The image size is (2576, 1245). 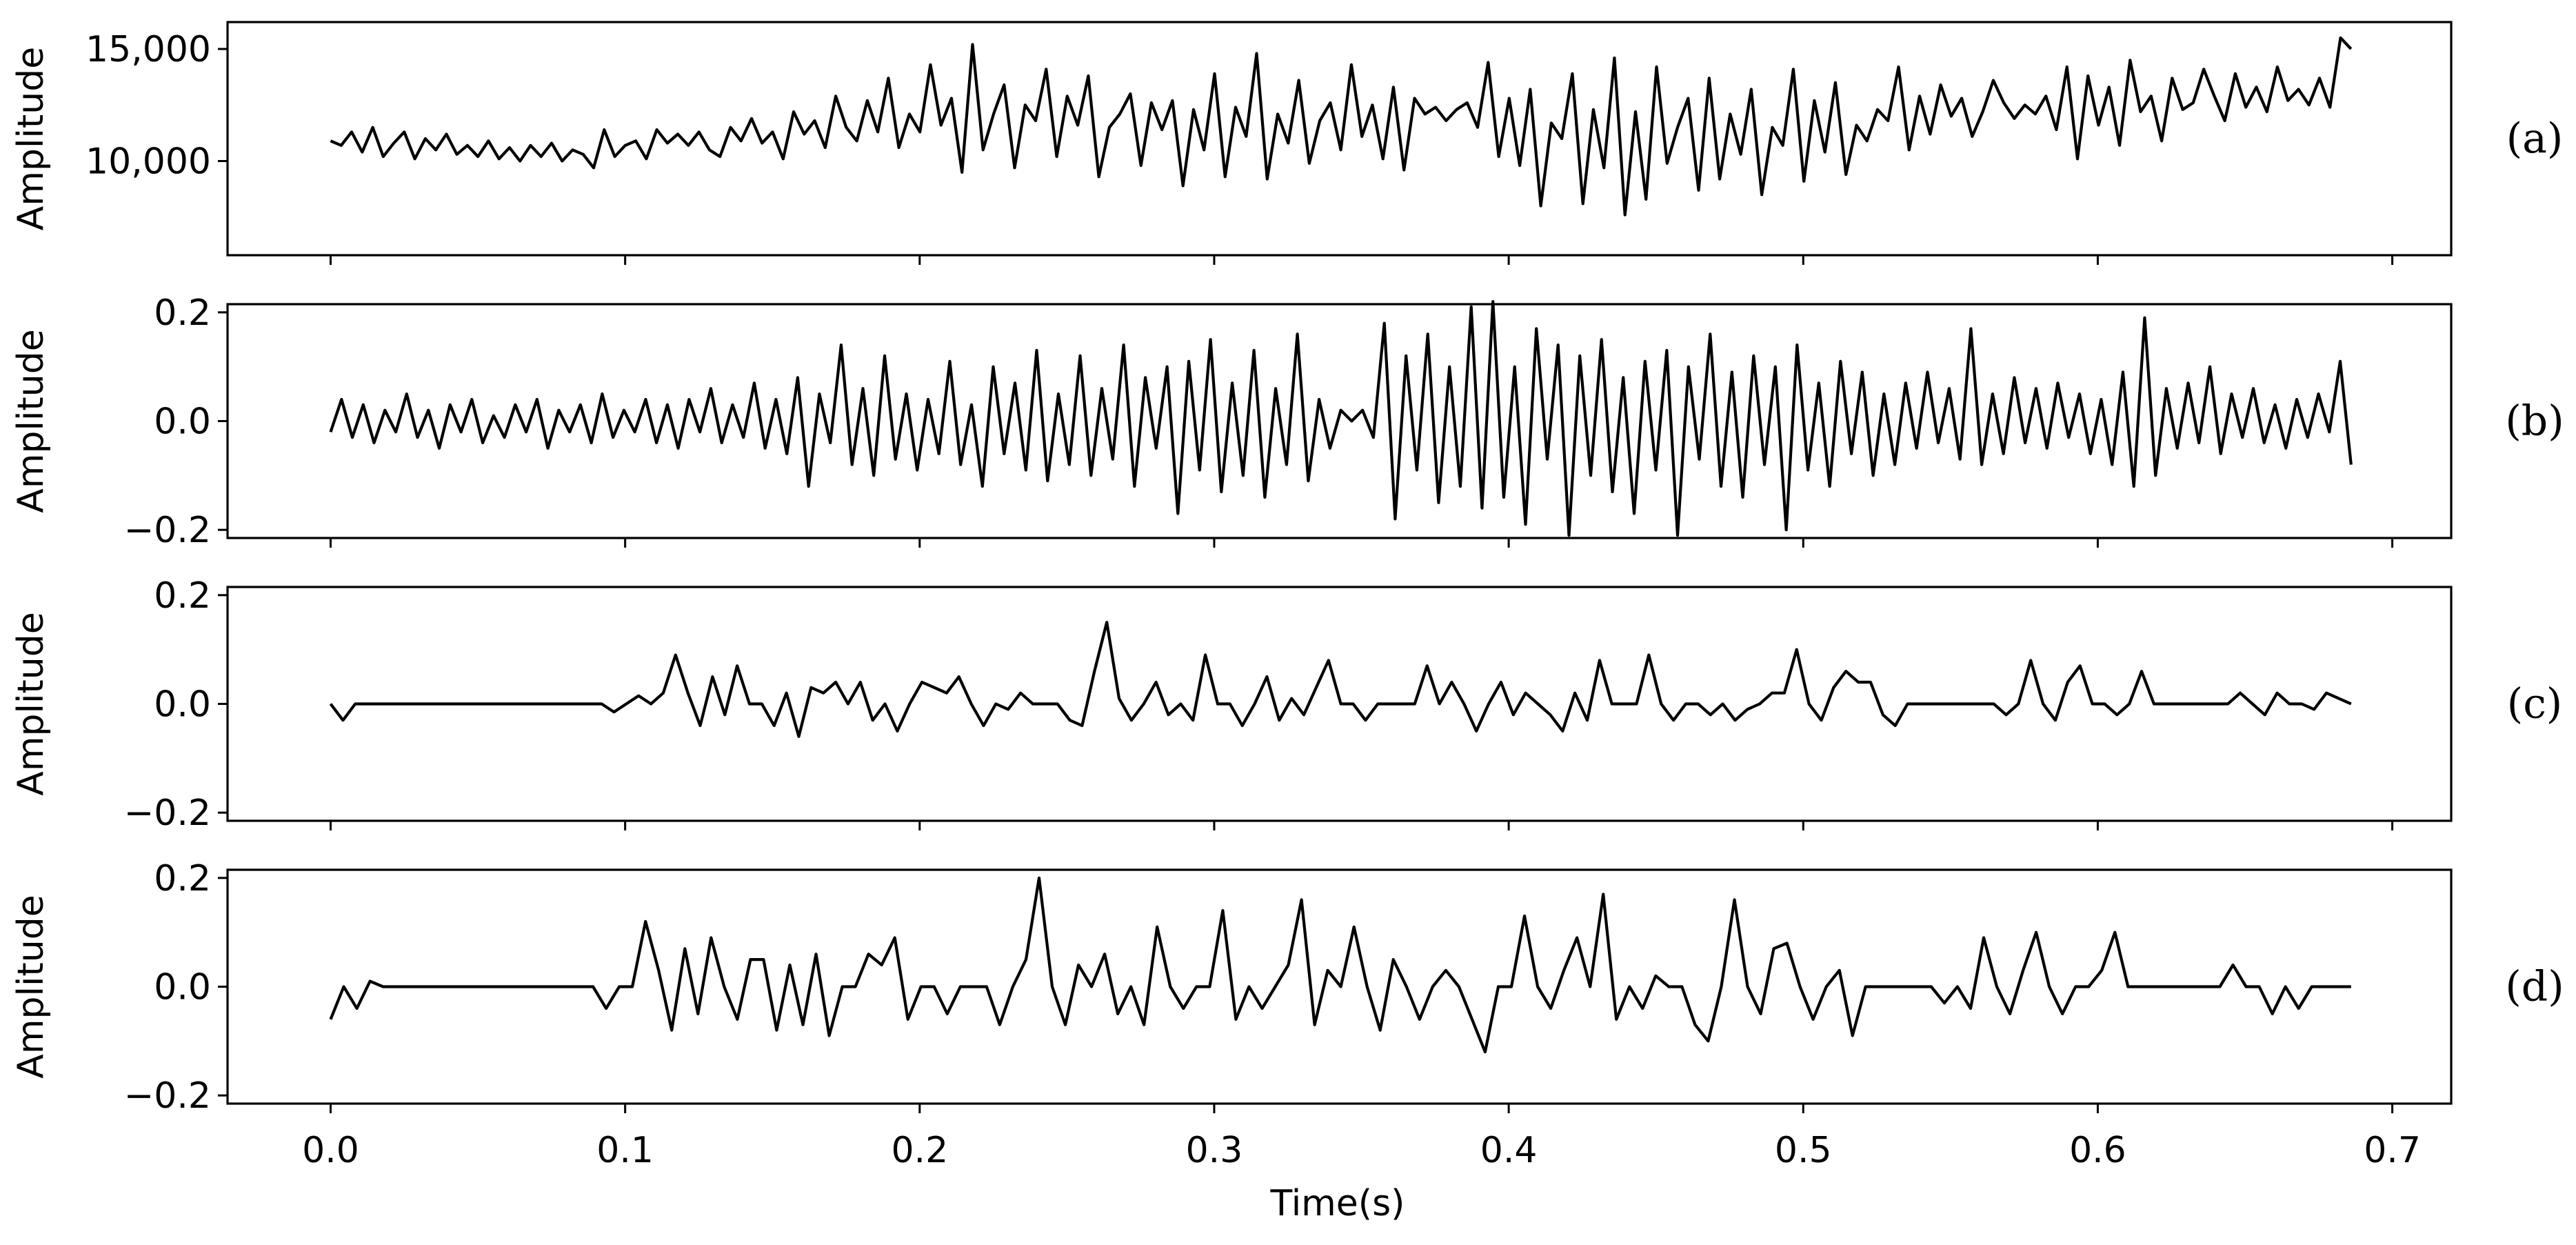 What do you see at coordinates (1214, 1150) in the screenshot?
I see `x-tick-label: 0.3` at bounding box center [1214, 1150].